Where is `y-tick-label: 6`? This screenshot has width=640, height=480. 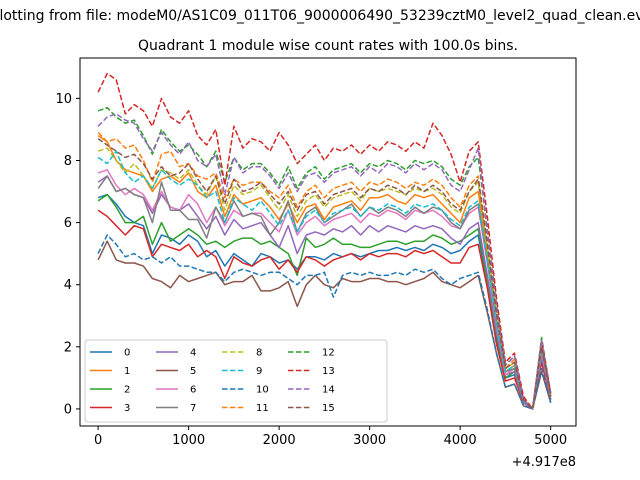
y-tick-label: 6 is located at coordinates (68, 223).